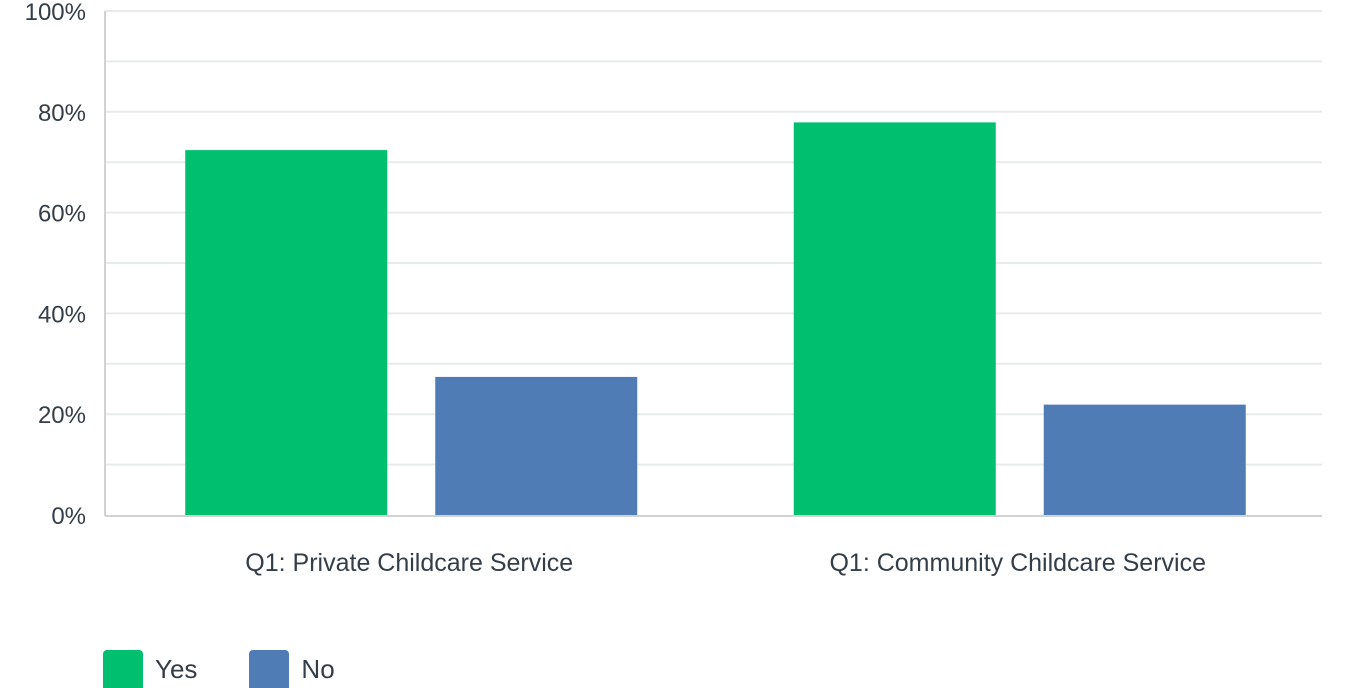 The height and width of the screenshot is (688, 1350). I want to click on y-tick-label: 80%, so click(62, 113).